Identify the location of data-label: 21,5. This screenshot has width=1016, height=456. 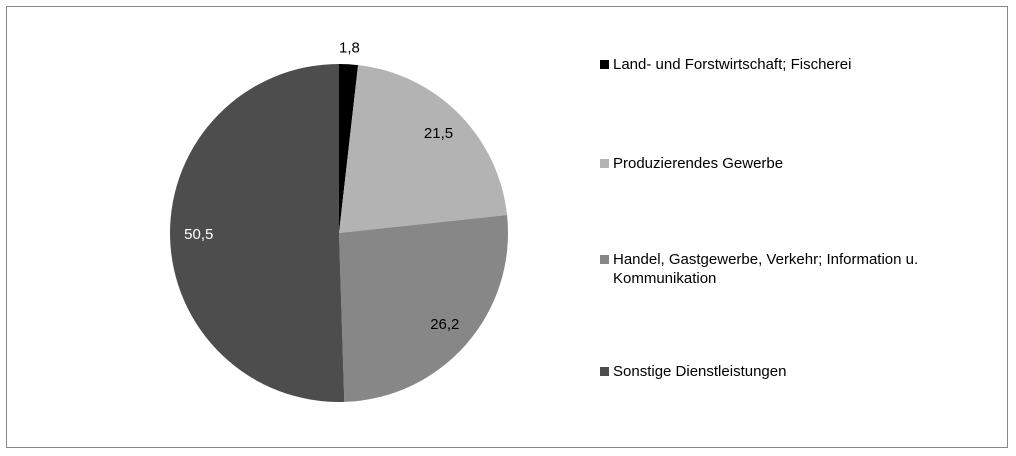
(438, 133).